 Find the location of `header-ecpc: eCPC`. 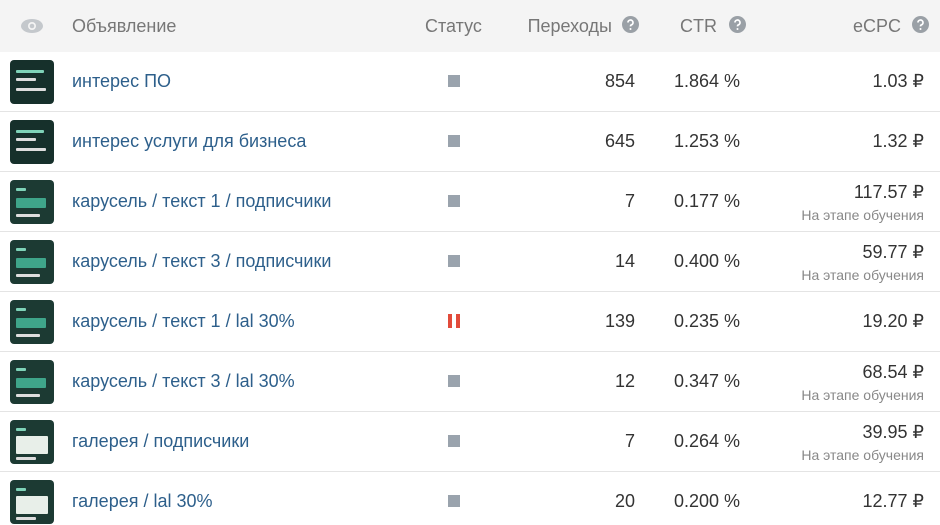

header-ecpc: eCPC is located at coordinates (876, 26).